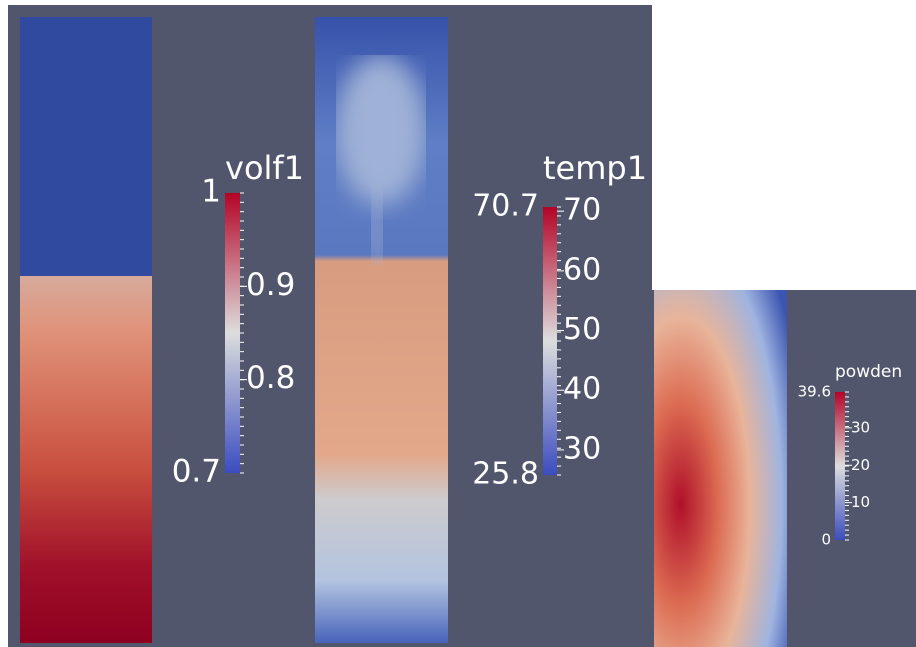  I want to click on colorbar-title: powden, so click(868, 372).